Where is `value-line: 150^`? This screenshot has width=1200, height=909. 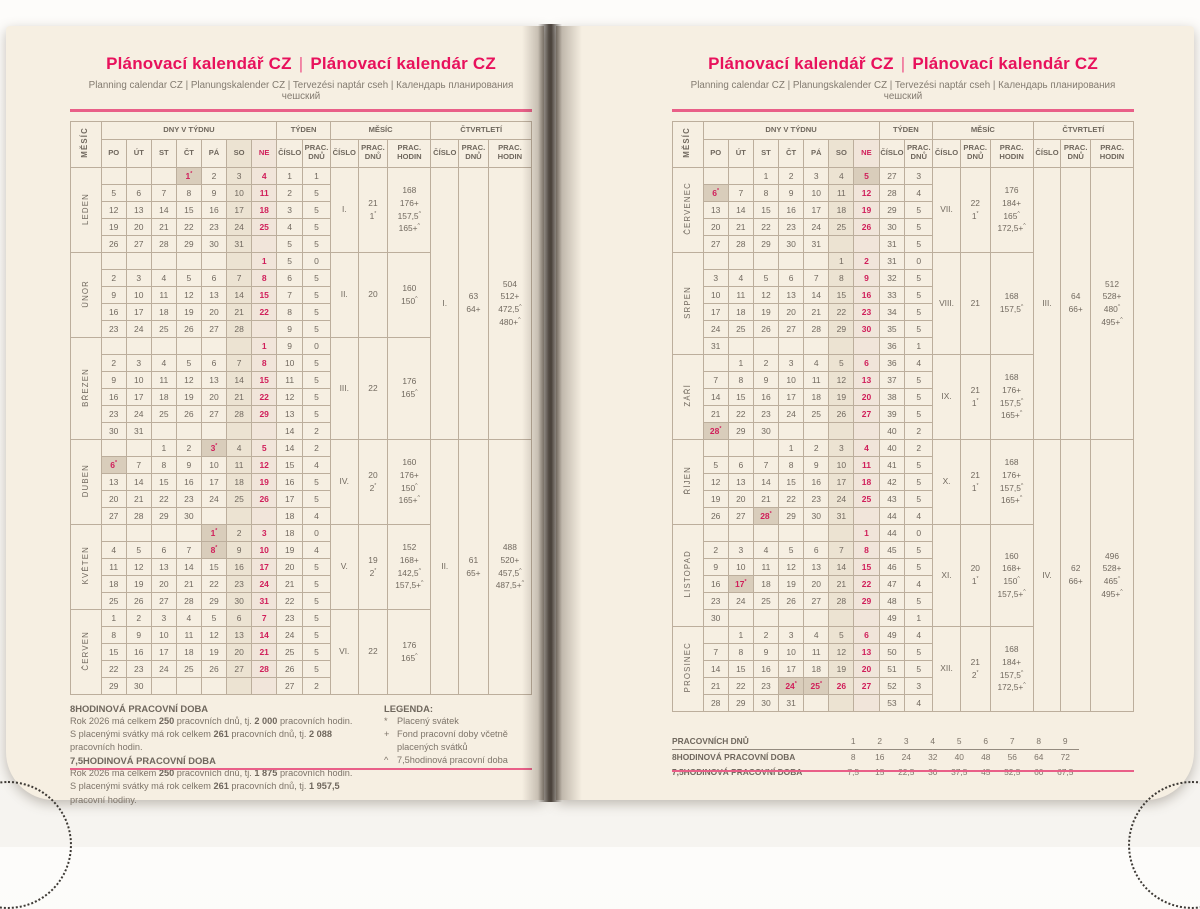 value-line: 150^ is located at coordinates (409, 300).